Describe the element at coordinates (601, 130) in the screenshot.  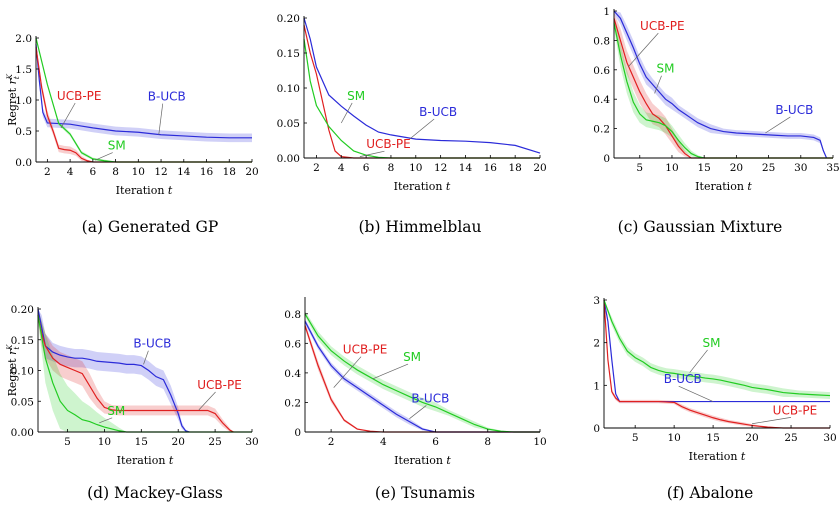
I see `y-tick-label: 0.2` at that location.